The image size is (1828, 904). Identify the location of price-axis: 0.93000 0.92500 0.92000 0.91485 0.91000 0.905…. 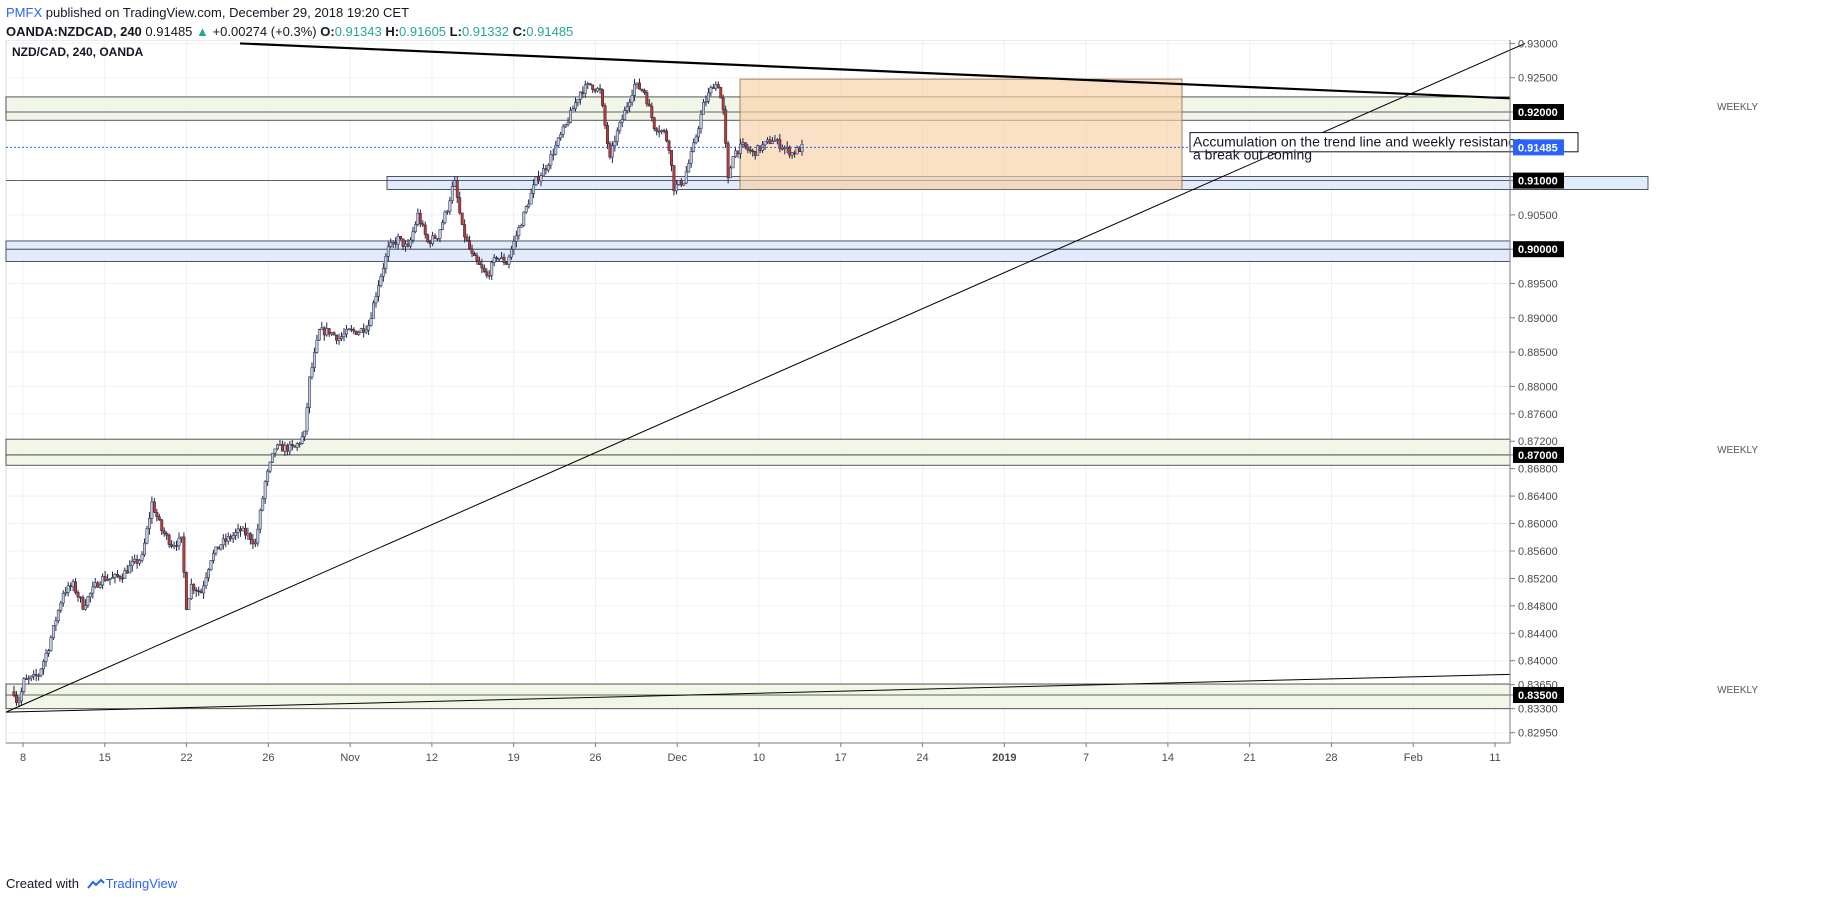
(1536, 391).